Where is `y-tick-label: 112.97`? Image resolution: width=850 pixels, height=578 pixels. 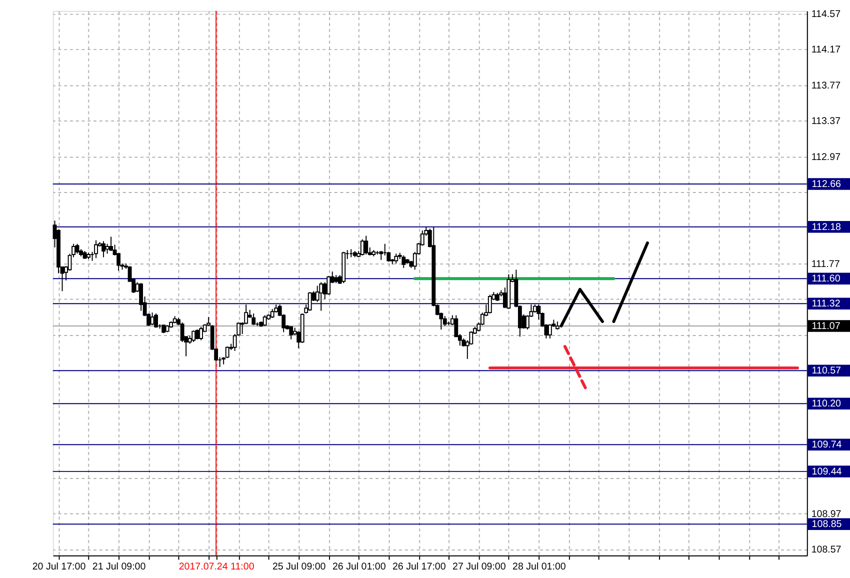 y-tick-label: 112.97 is located at coordinates (826, 157).